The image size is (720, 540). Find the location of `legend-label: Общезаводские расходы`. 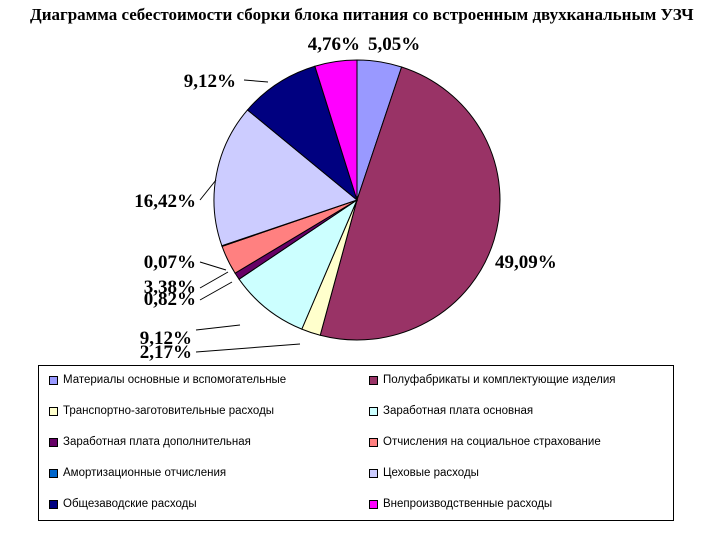

legend-label: Общезаводские расходы is located at coordinates (130, 504).